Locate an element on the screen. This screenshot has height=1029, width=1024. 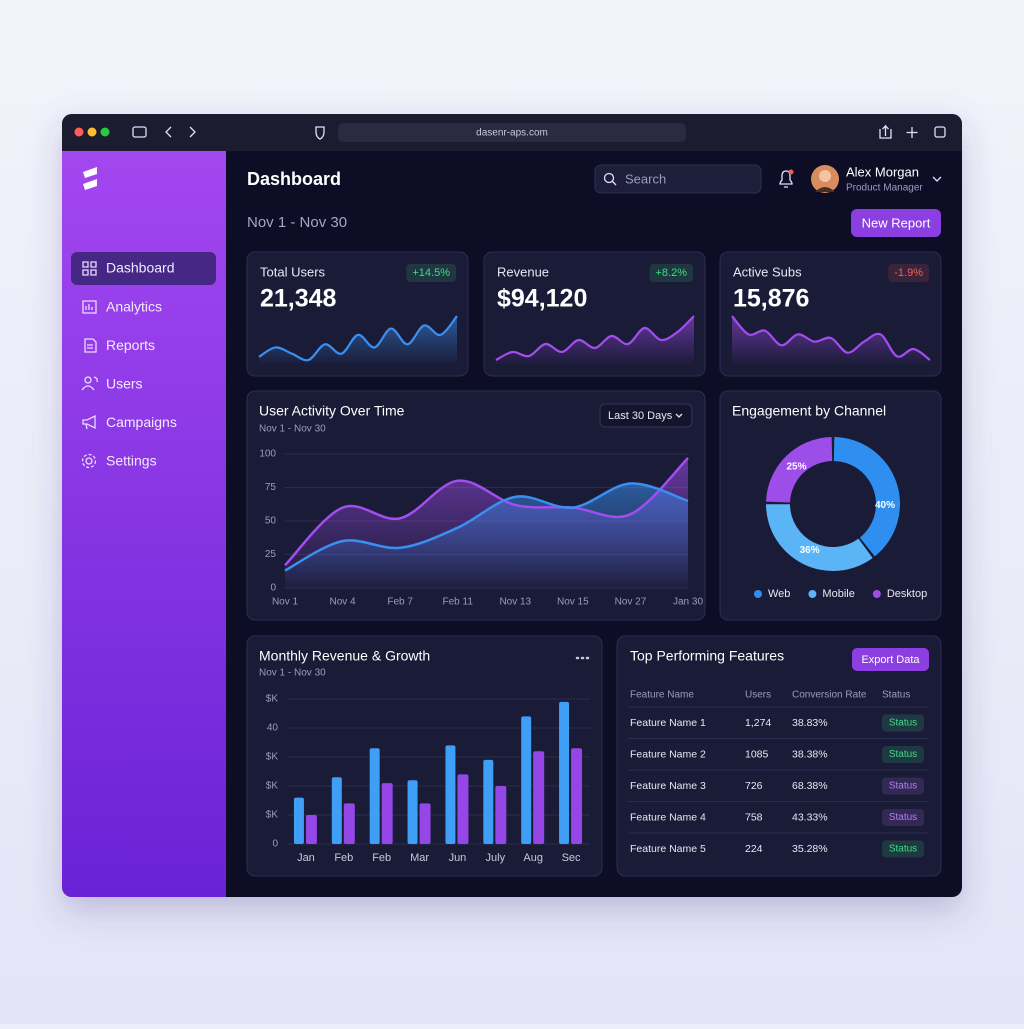
donut-segment is located at coordinates (819, 537).